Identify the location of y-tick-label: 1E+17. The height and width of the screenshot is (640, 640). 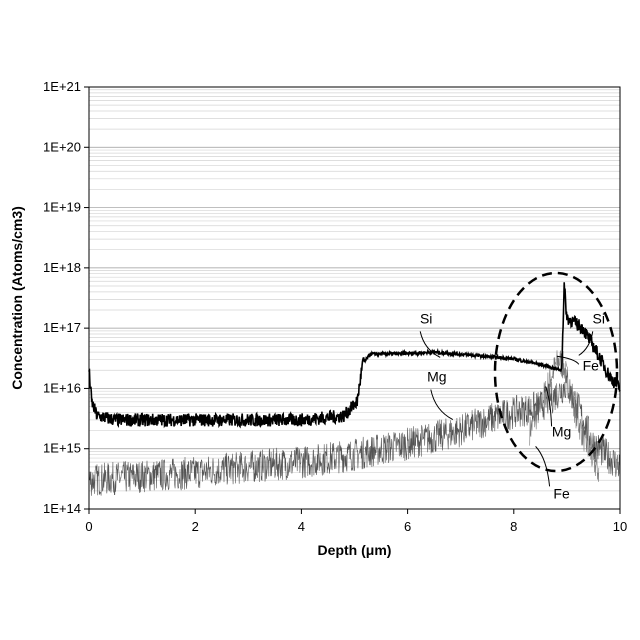
(62, 327).